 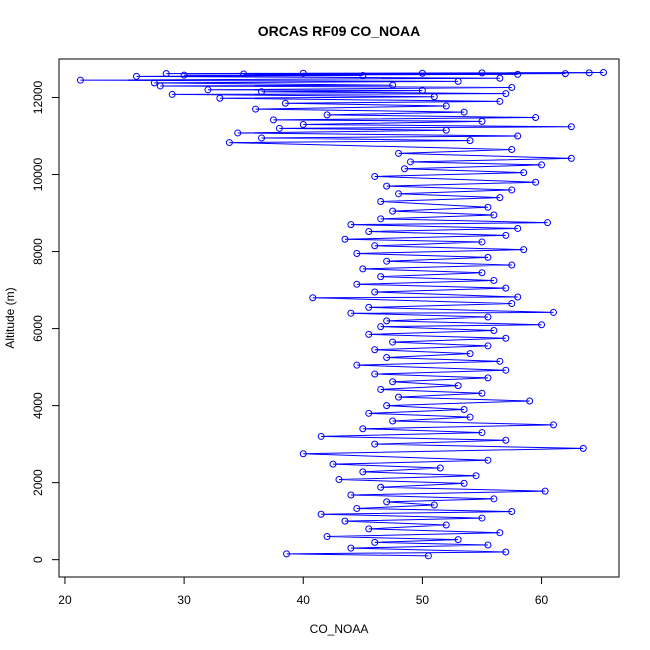 I want to click on x-tick-label: 50, so click(x=423, y=600).